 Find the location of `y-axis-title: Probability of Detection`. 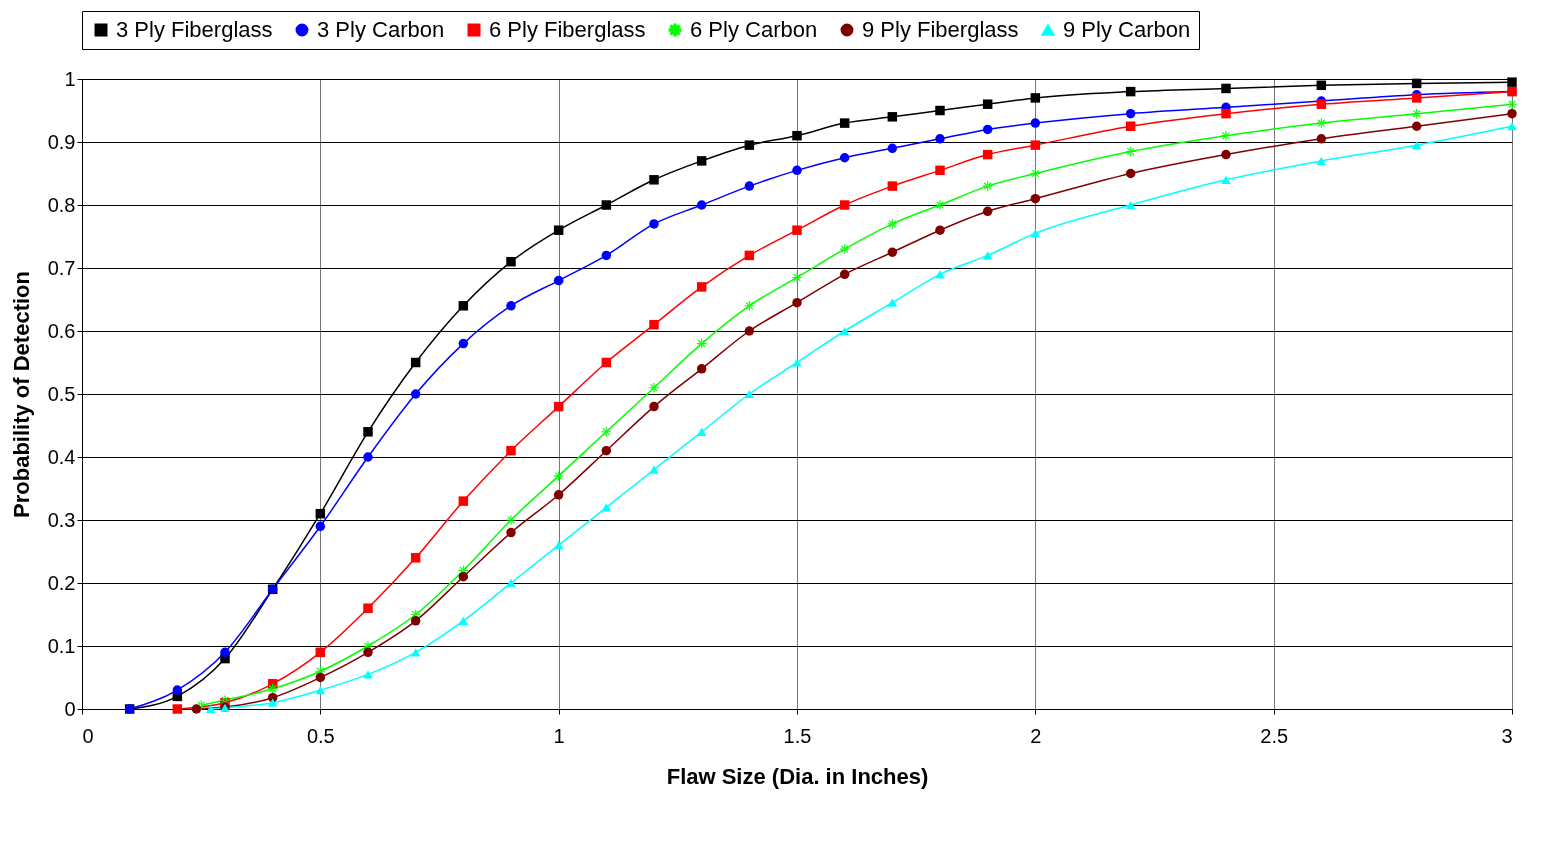

y-axis-title: Probability of Detection is located at coordinates (21, 394).